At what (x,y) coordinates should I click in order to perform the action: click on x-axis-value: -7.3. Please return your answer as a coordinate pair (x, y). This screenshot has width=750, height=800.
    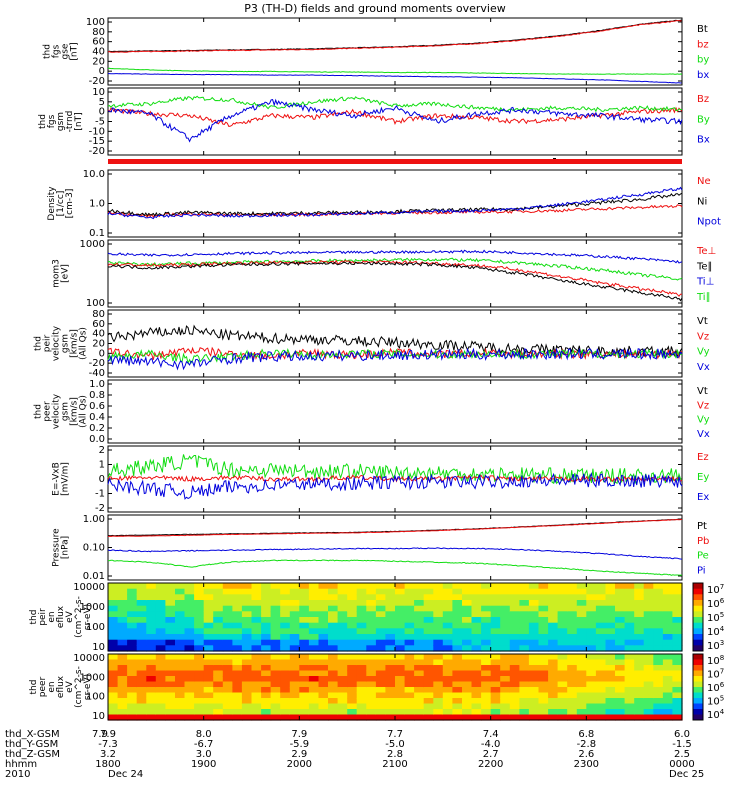
    Looking at the image, I should click on (108, 744).